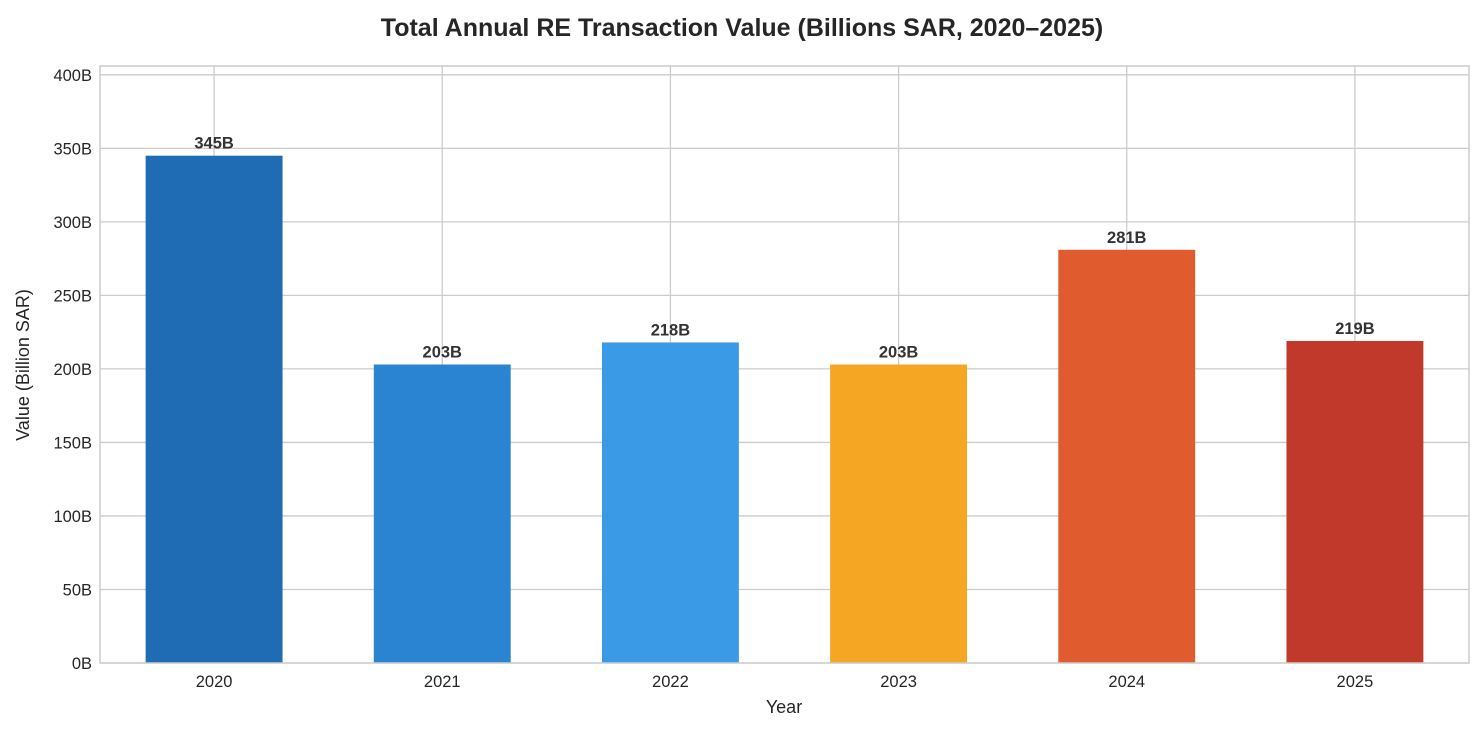  Describe the element at coordinates (82, 664) in the screenshot. I see `y-tick-label: 0B` at that location.